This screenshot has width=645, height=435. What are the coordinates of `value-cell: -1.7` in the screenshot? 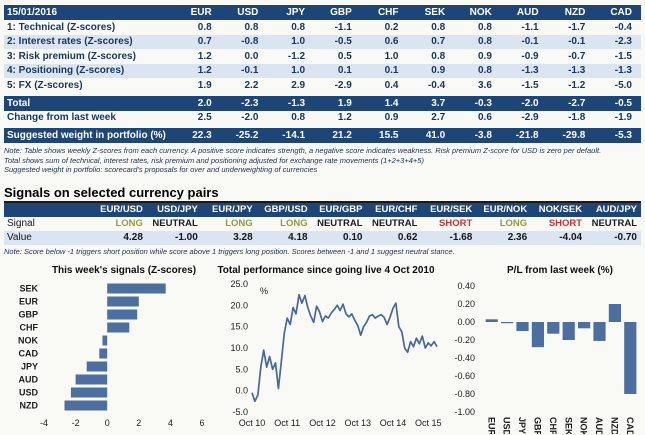 It's located at (577, 27).